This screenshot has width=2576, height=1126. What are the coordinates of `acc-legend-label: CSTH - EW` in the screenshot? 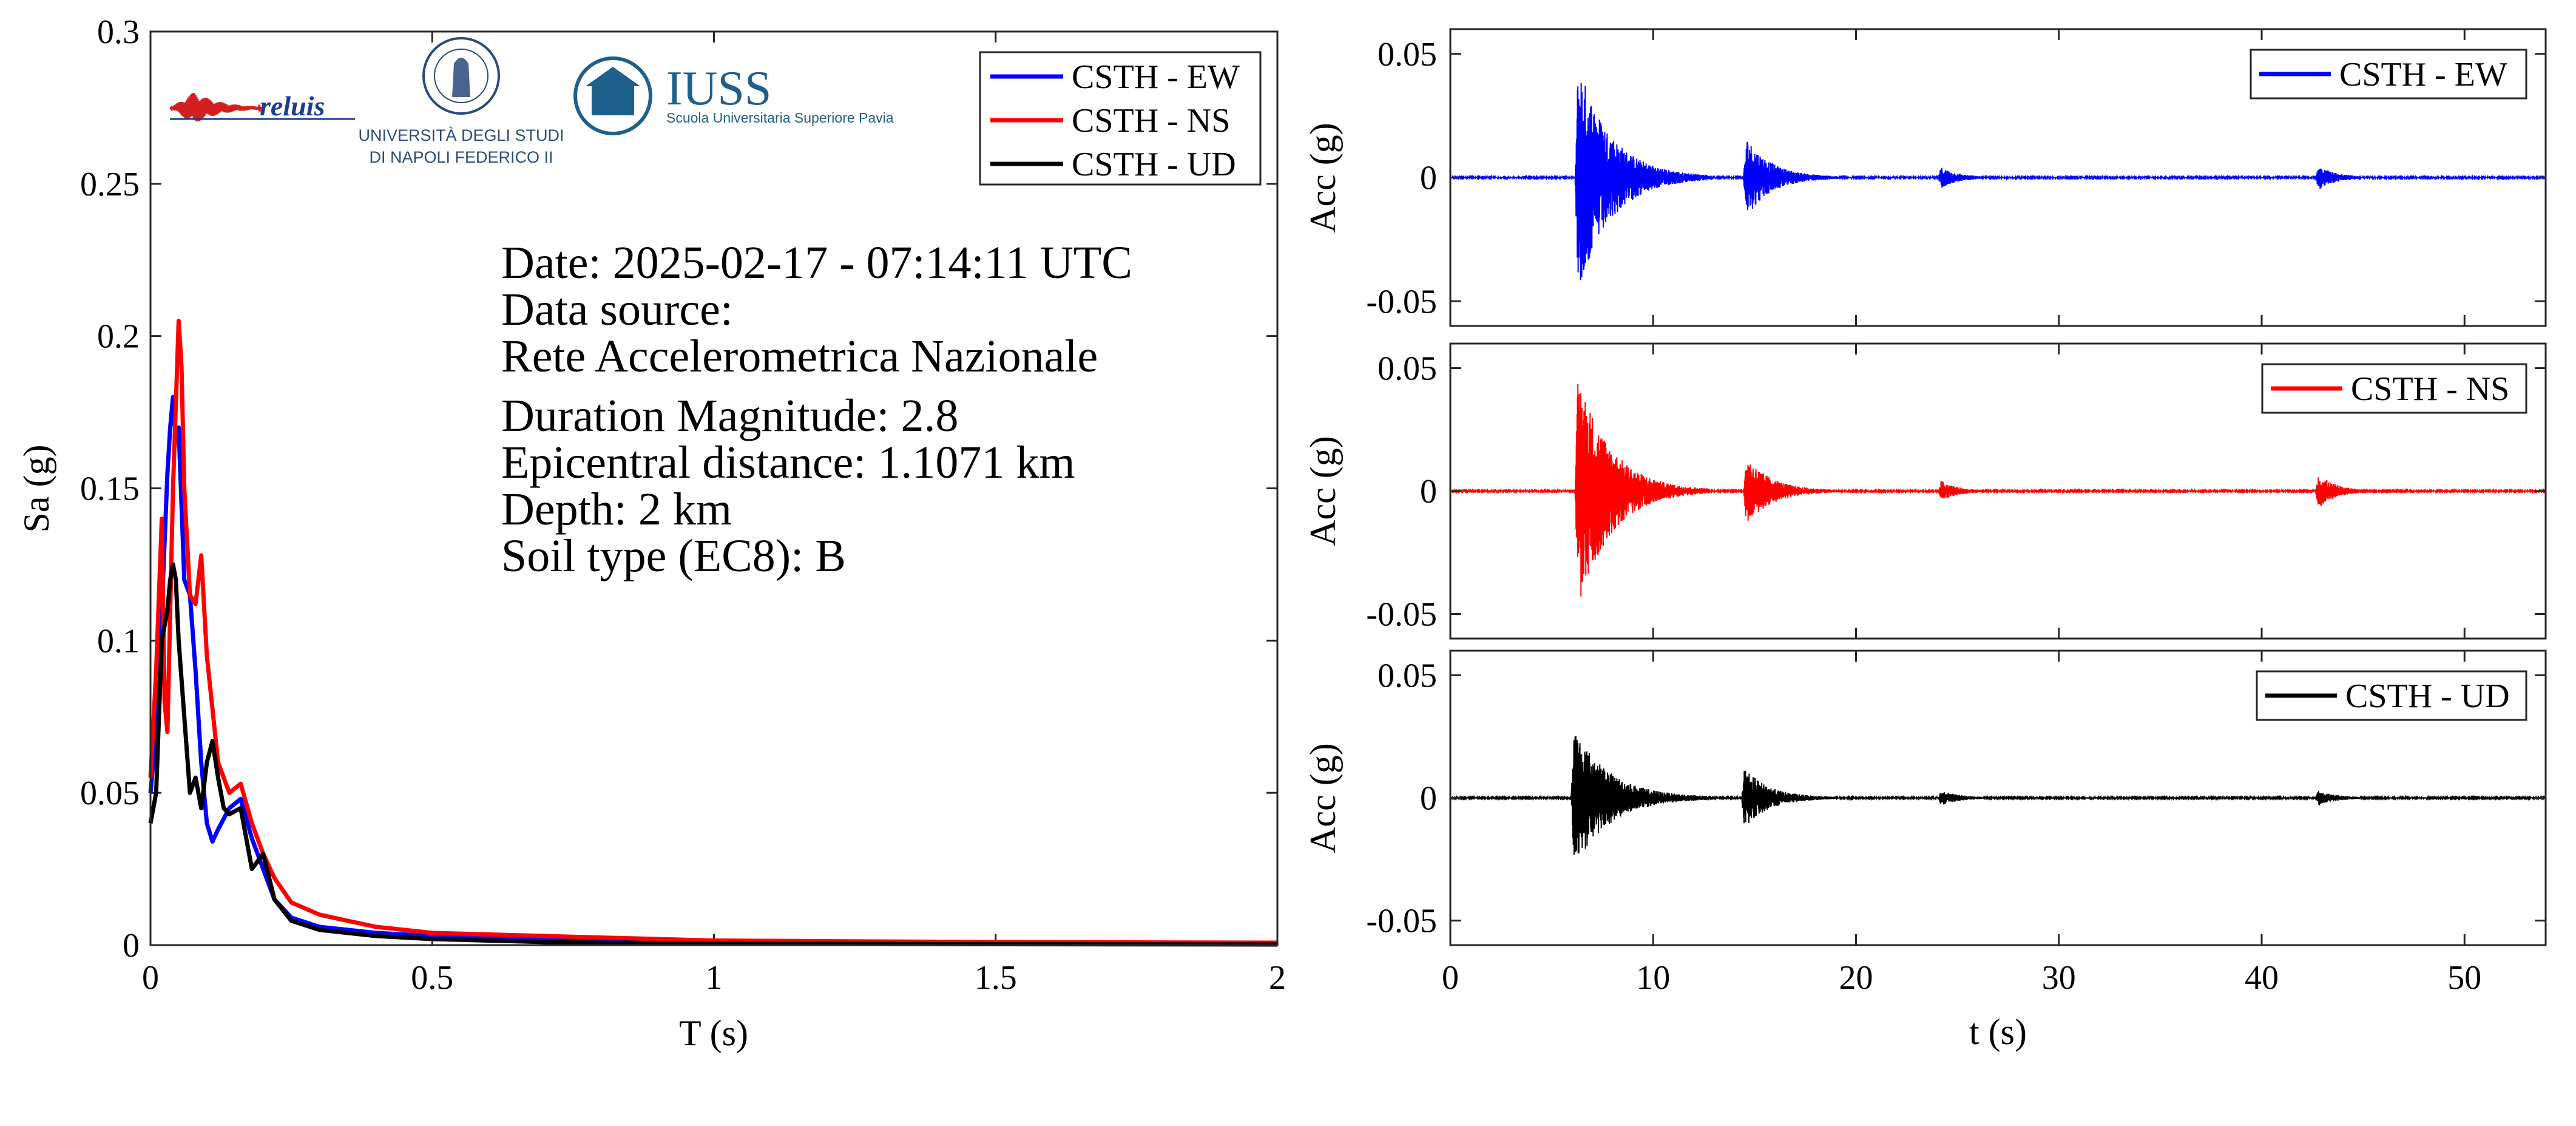 It's located at (2423, 74).